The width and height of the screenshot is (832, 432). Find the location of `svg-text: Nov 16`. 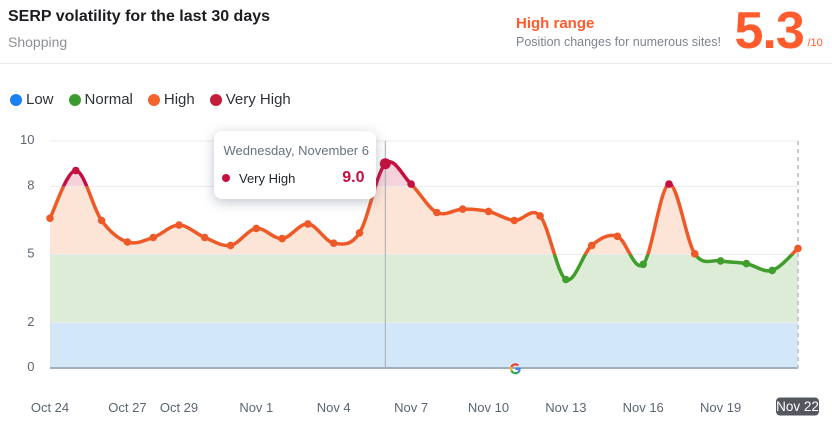

svg-text: Nov 16 is located at coordinates (643, 407).